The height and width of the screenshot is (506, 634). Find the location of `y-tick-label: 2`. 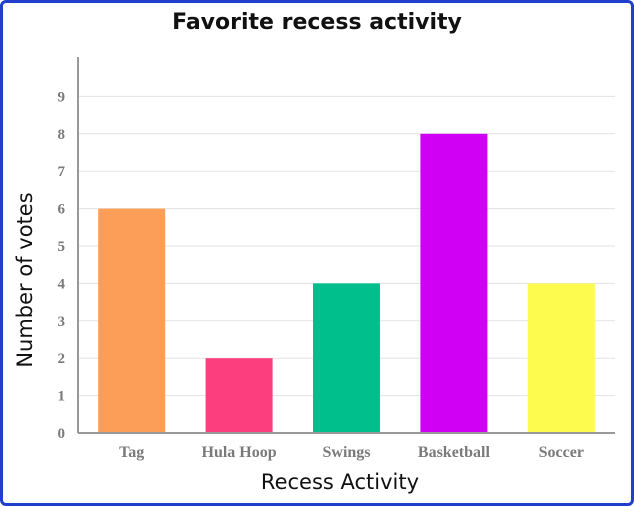

y-tick-label: 2 is located at coordinates (62, 359).